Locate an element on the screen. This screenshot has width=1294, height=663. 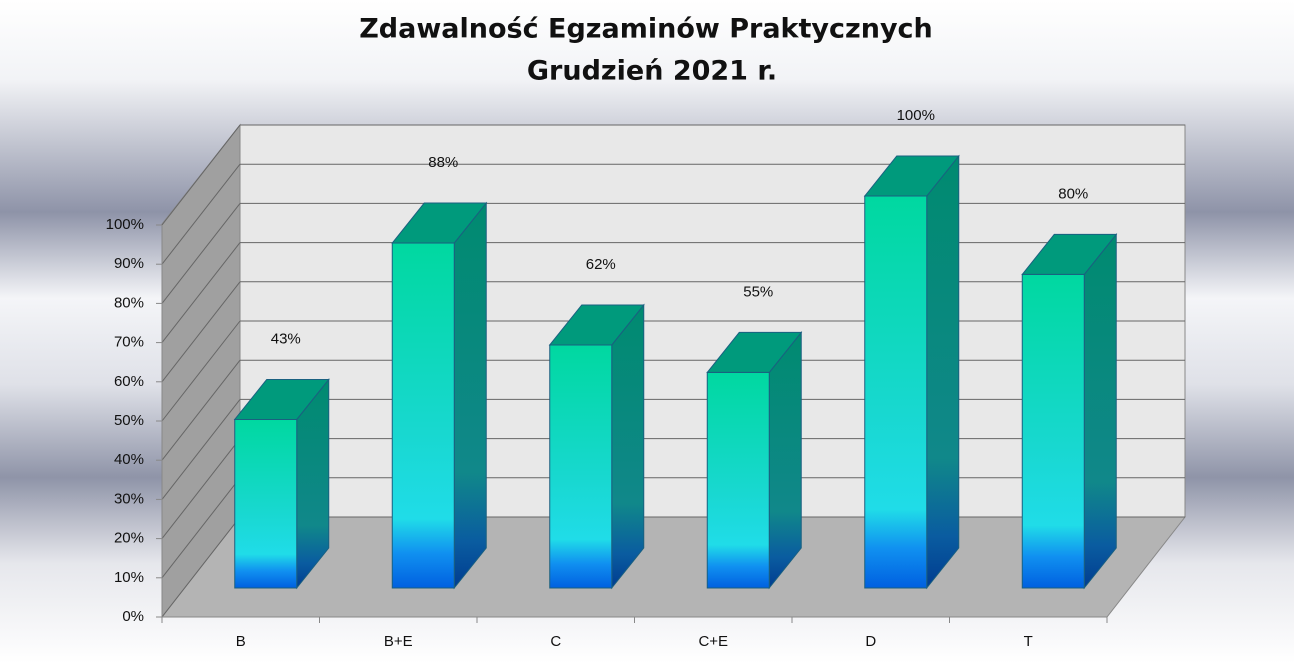
y-tick-label: 0% is located at coordinates (133, 616).